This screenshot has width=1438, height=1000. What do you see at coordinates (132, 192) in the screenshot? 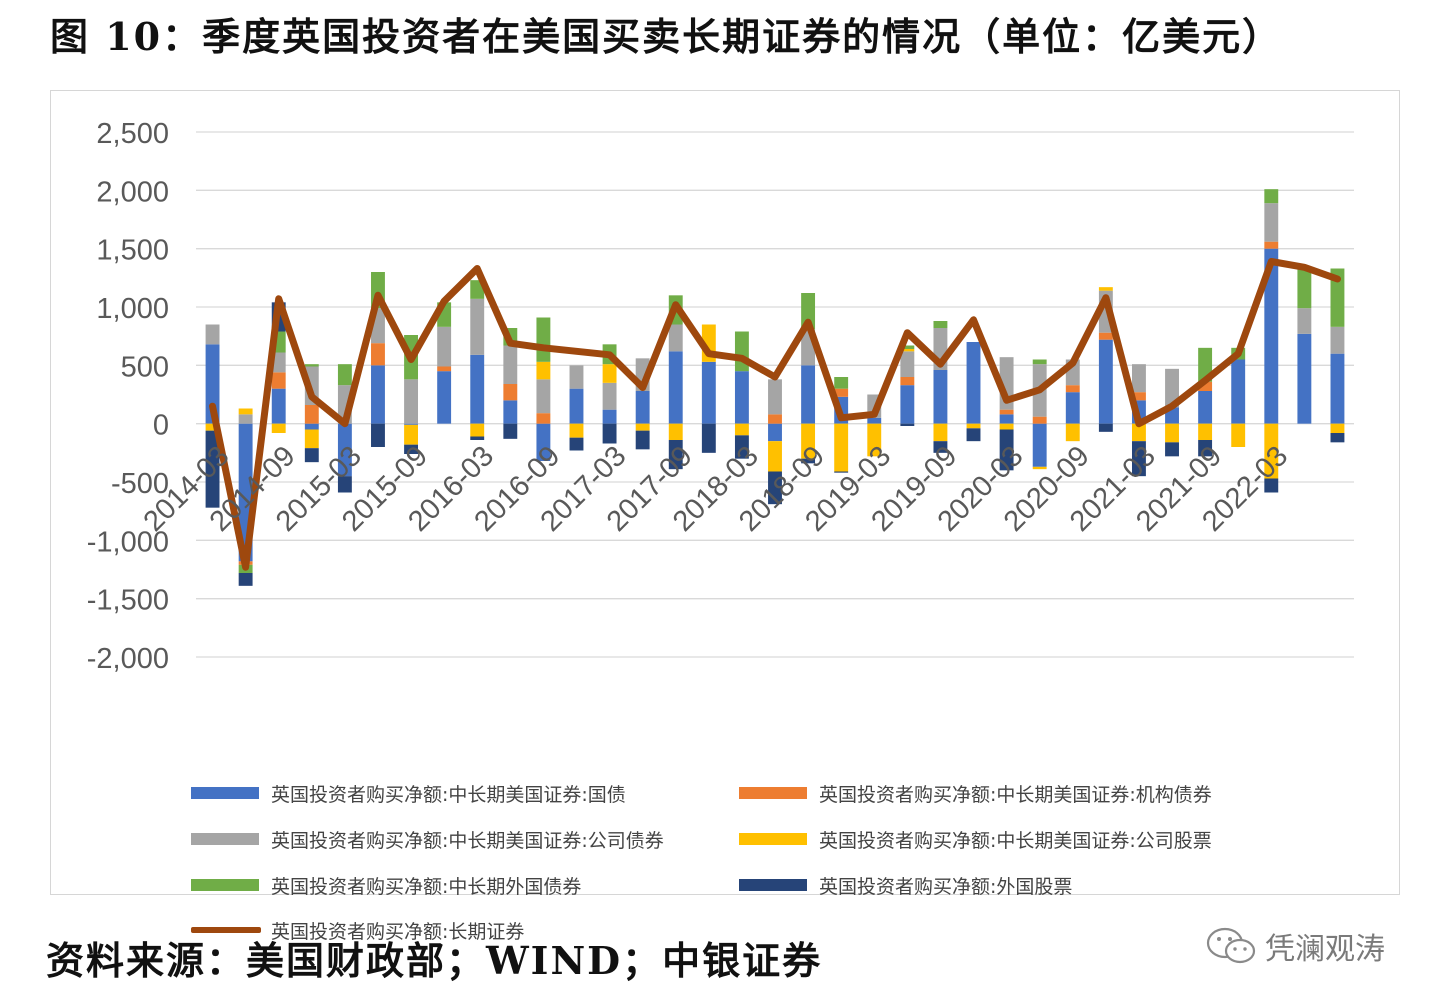
I see `y-tick-label: 2,000` at bounding box center [132, 192].